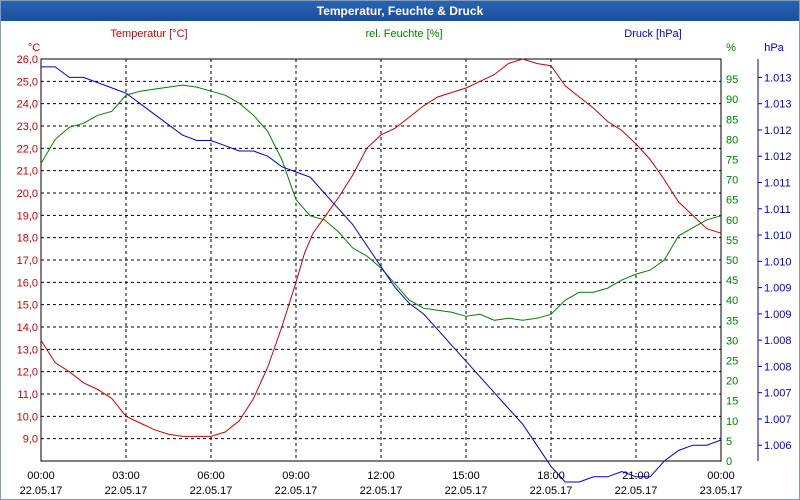  I want to click on humidity-tick-label: 30, so click(732, 341).